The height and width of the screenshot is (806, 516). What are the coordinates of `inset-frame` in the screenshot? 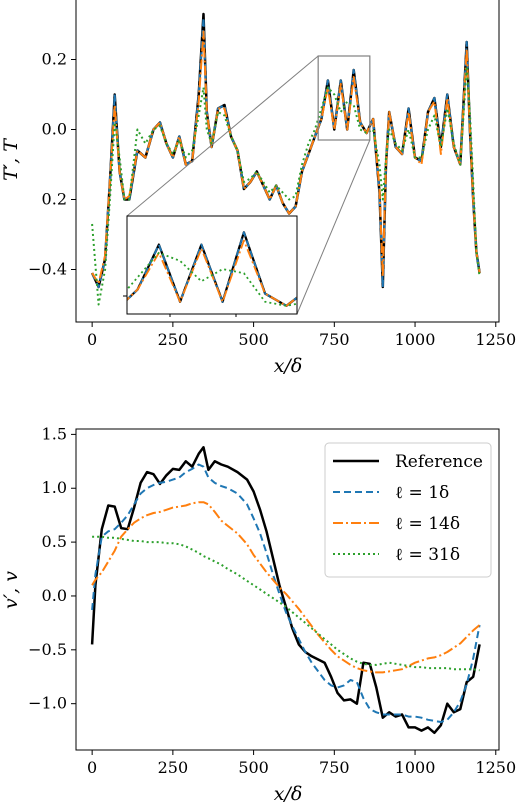 It's located at (212, 265).